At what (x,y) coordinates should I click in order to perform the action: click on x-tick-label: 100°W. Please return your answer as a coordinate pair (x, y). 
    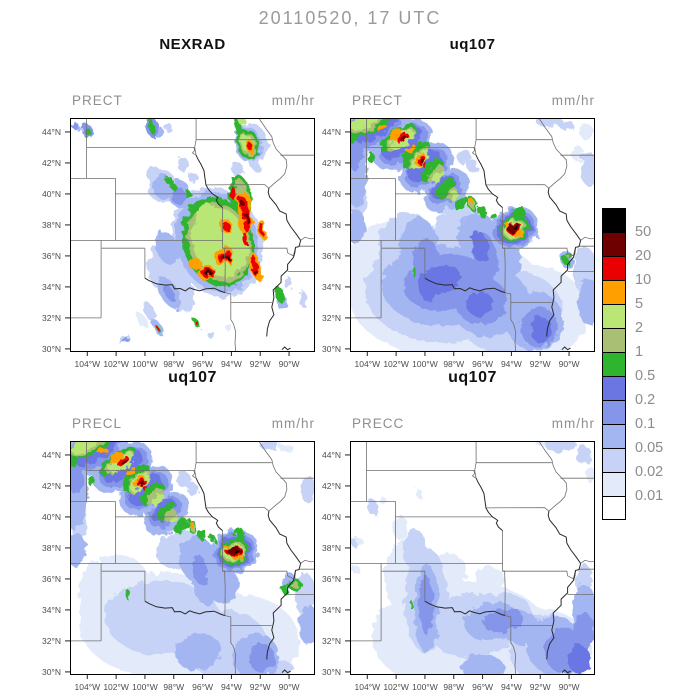
    Looking at the image, I should click on (425, 364).